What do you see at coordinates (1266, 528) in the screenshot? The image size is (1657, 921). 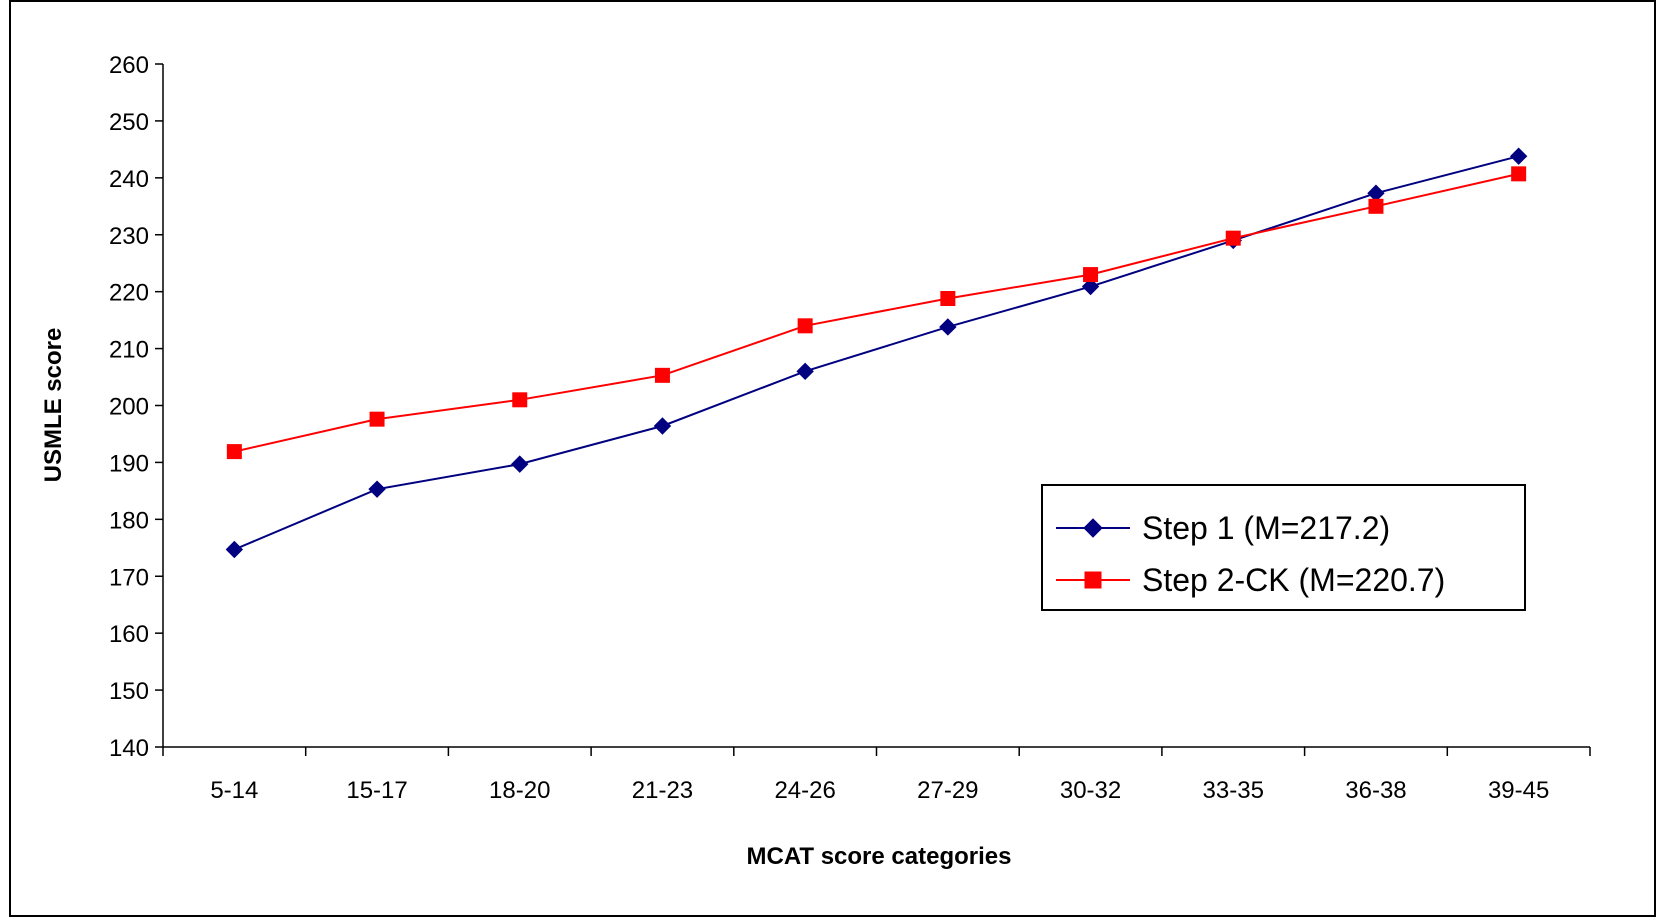 I see `legend-label: Step 1 (M=217.2)` at bounding box center [1266, 528].